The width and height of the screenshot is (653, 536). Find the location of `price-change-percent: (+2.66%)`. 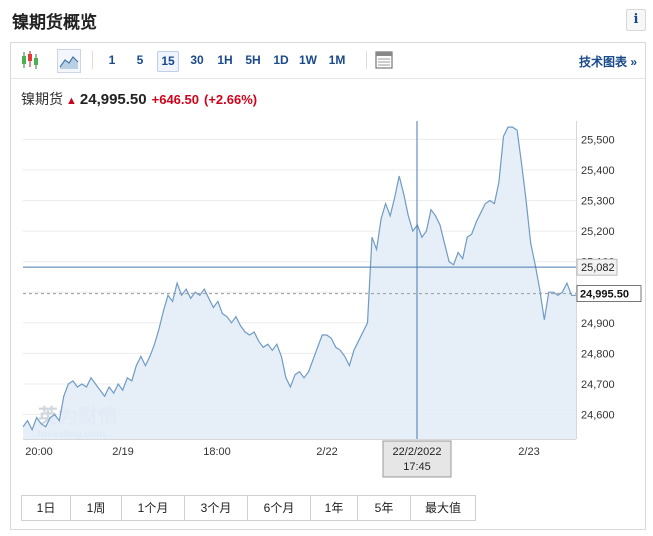

price-change-percent: (+2.66%) is located at coordinates (230, 99).